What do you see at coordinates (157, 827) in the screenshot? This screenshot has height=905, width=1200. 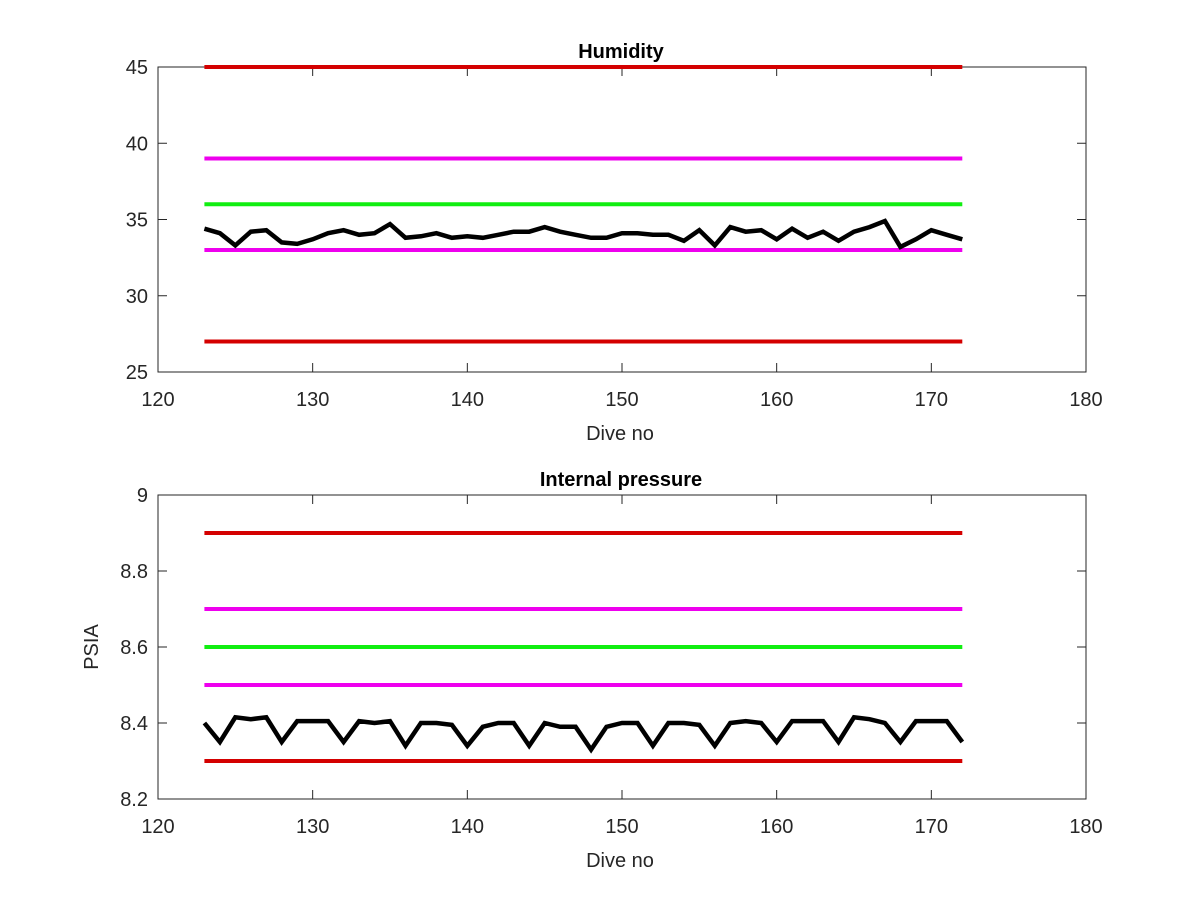 I see `internal-pressure-xtick-label: 120` at bounding box center [157, 827].